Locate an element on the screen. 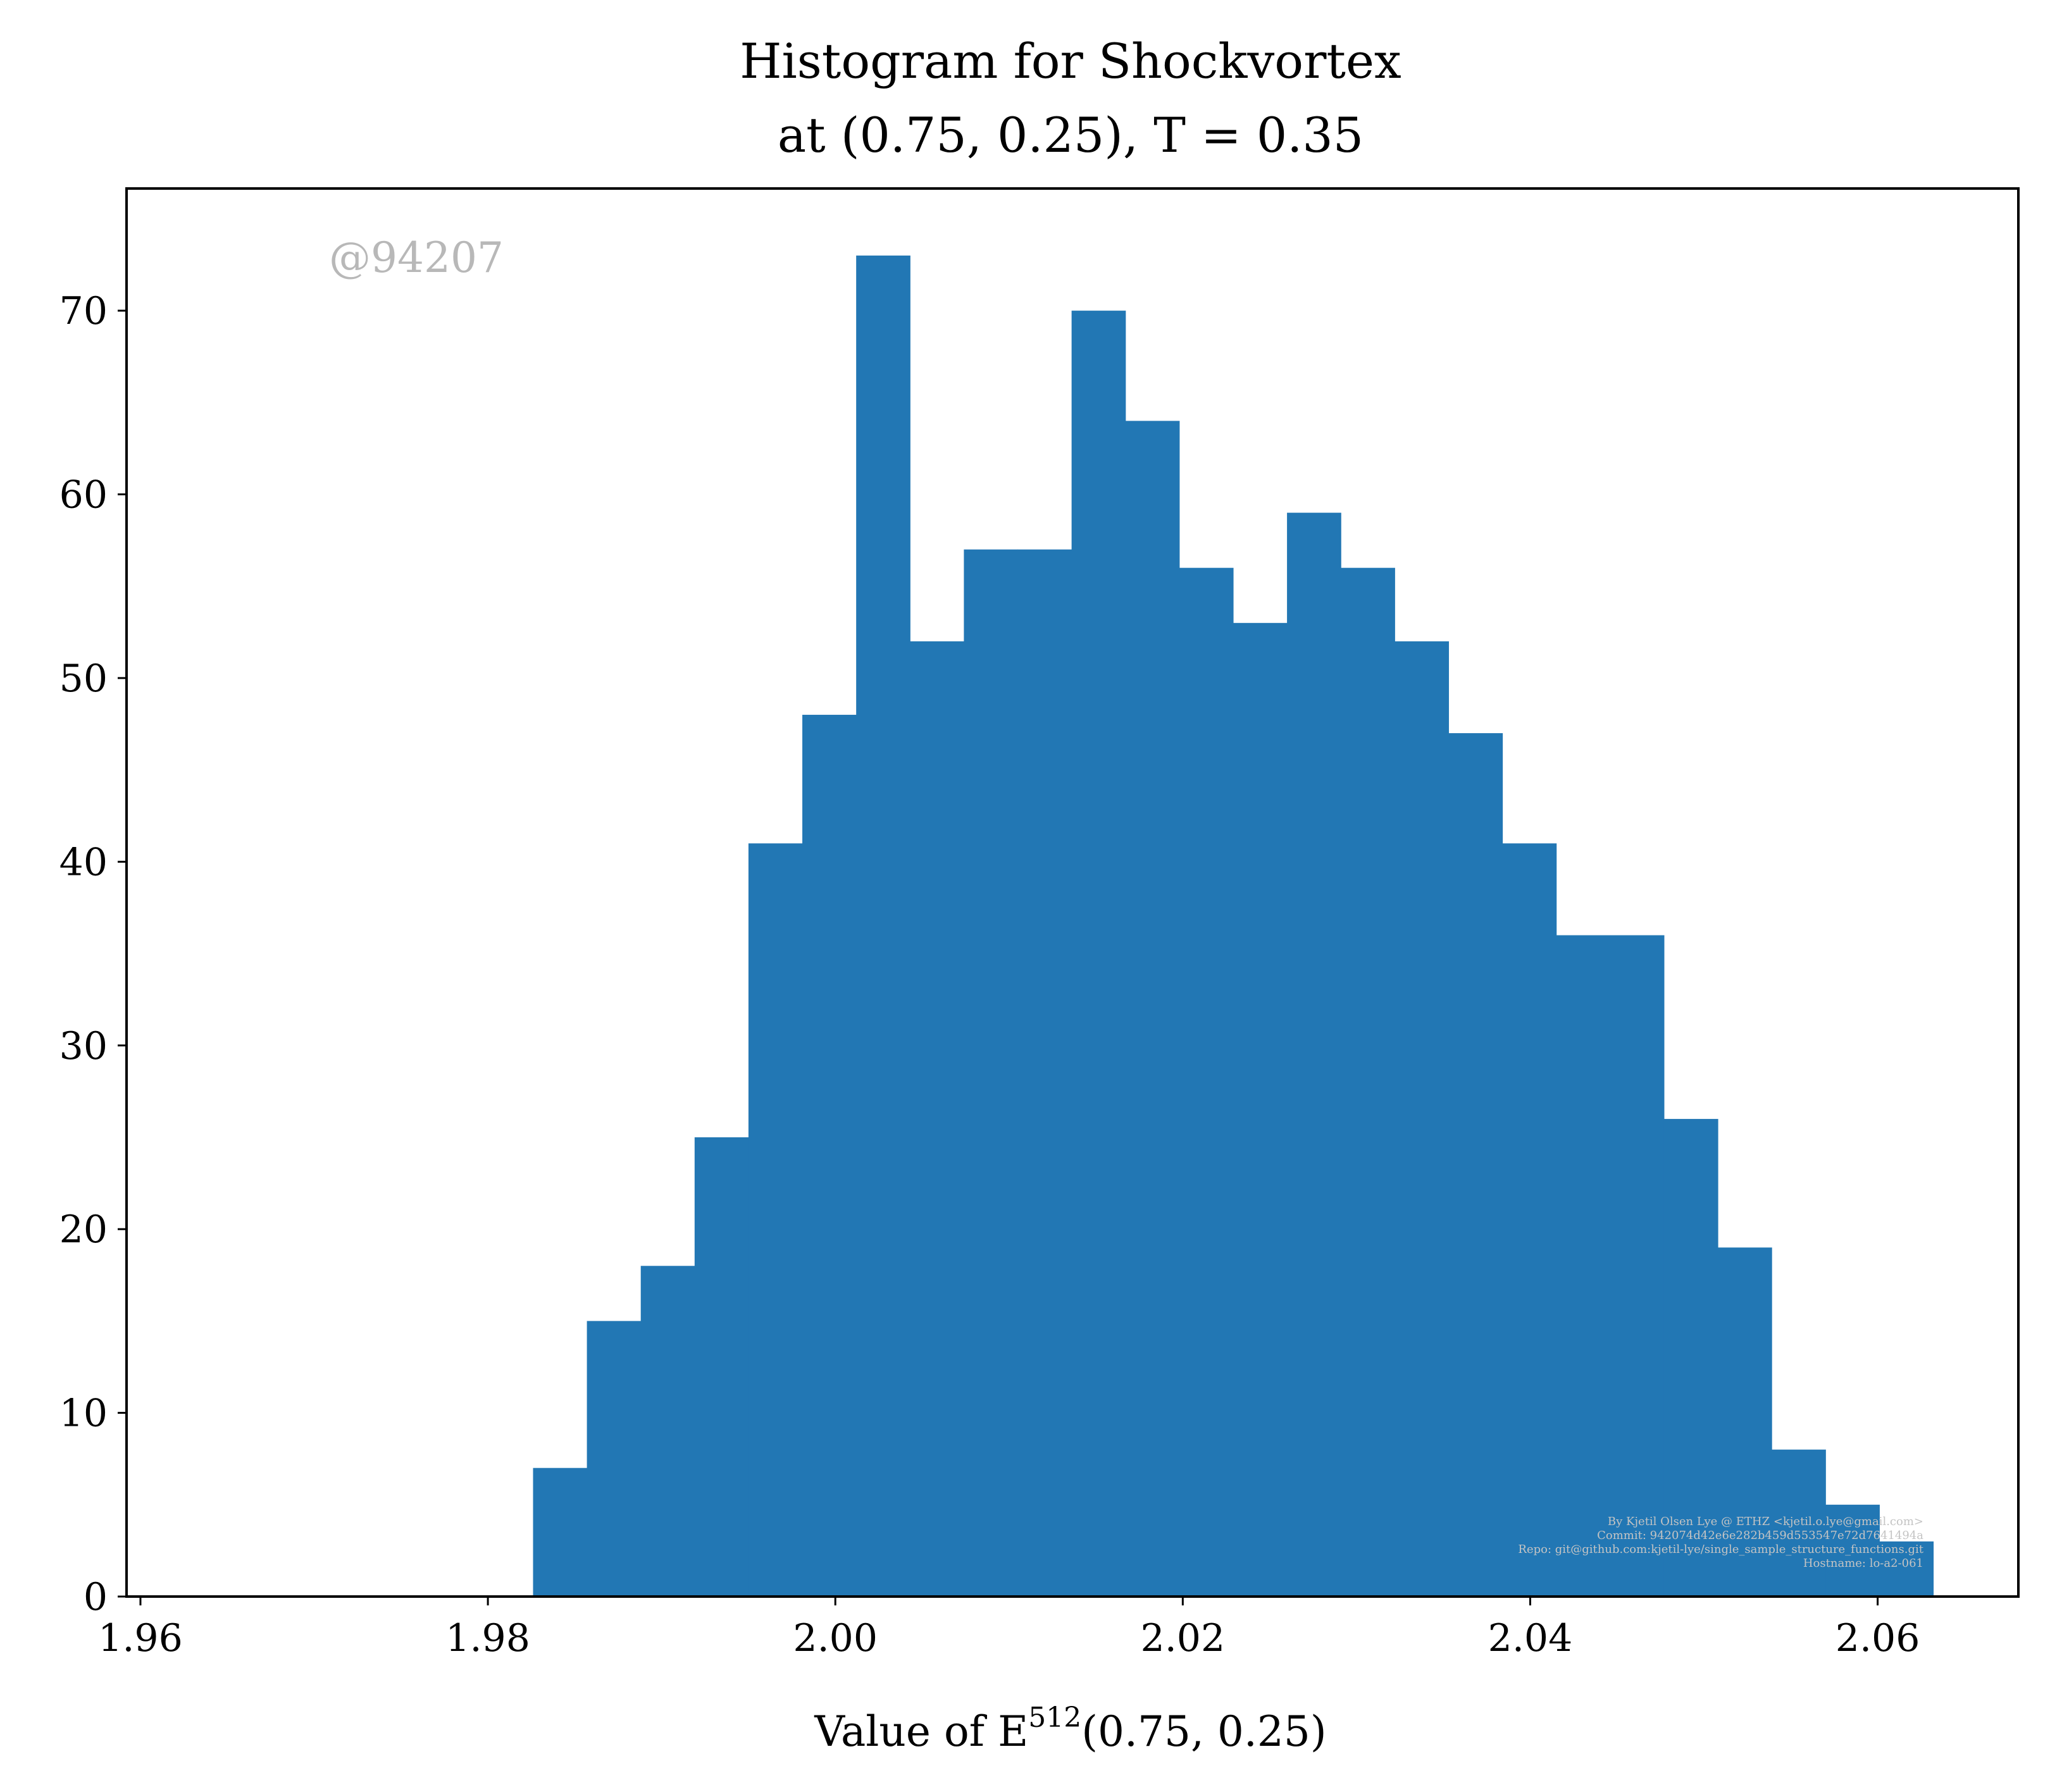 This screenshot has height=1792, width=2050. x-tick-label: 1.98 is located at coordinates (488, 1638).